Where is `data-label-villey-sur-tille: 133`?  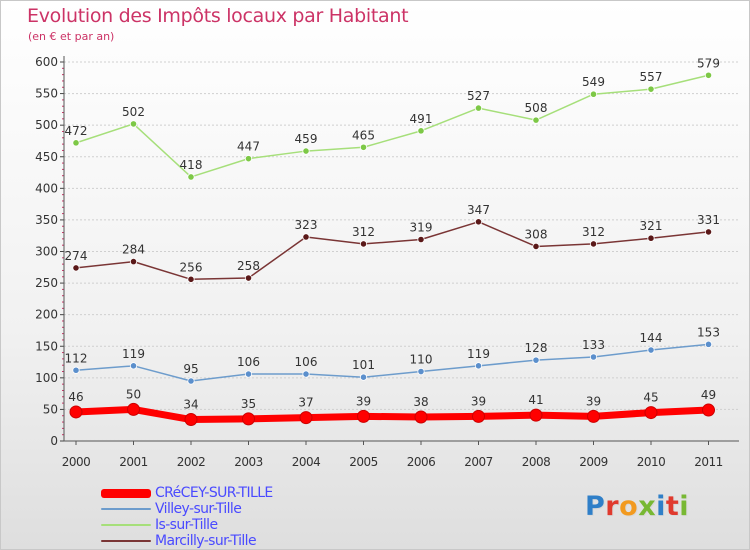 data-label-villey-sur-tille: 133 is located at coordinates (593, 345).